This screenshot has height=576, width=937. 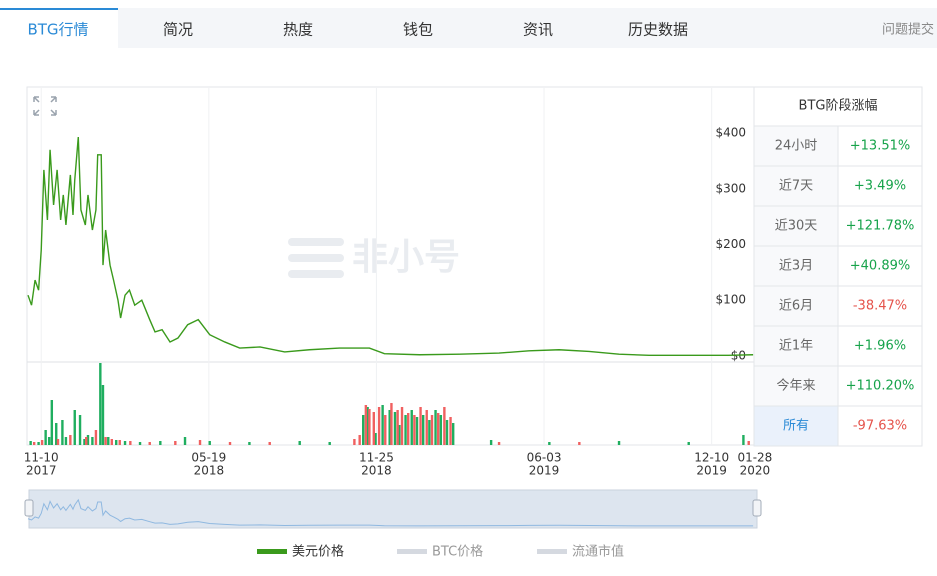 What do you see at coordinates (730, 300) in the screenshot?
I see `y-tick-label: $100` at bounding box center [730, 300].